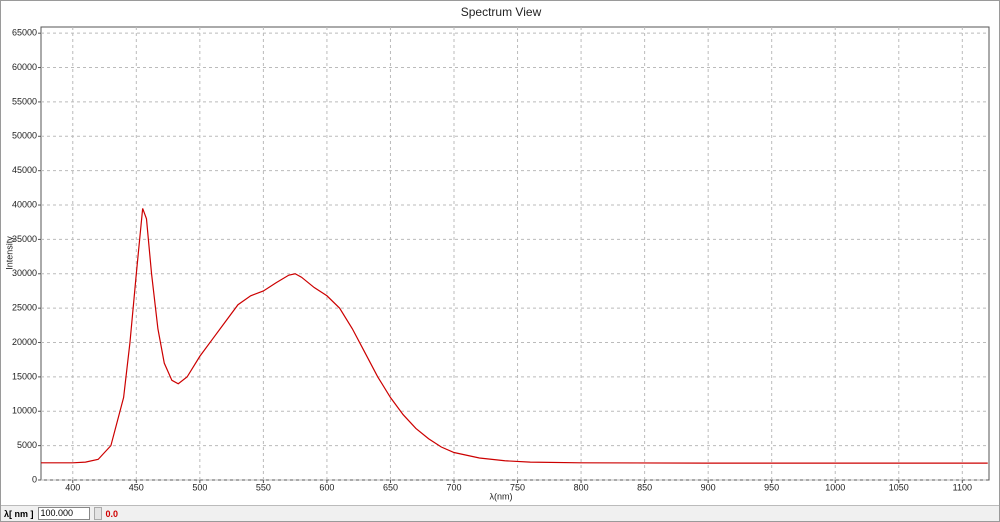 The image size is (1000, 522). What do you see at coordinates (517, 487) in the screenshot?
I see `x-tick-label: 750` at bounding box center [517, 487].